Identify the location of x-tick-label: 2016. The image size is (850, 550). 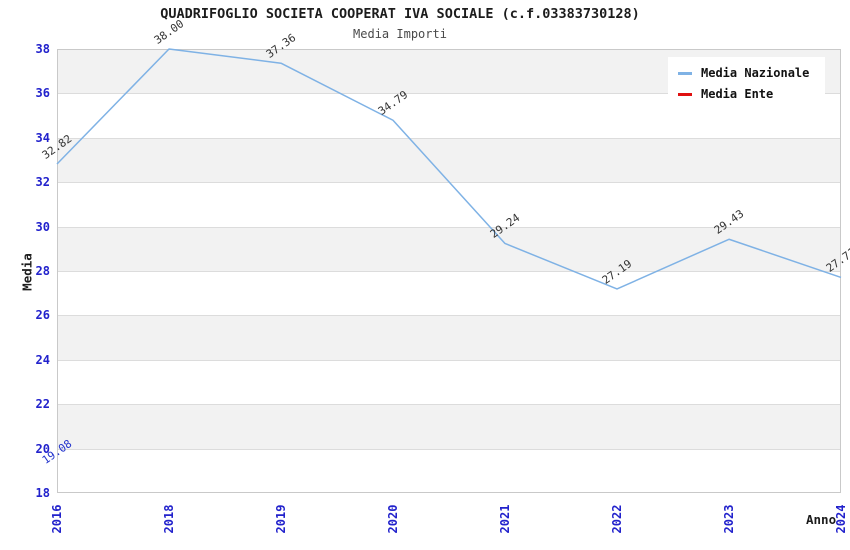
(57, 519).